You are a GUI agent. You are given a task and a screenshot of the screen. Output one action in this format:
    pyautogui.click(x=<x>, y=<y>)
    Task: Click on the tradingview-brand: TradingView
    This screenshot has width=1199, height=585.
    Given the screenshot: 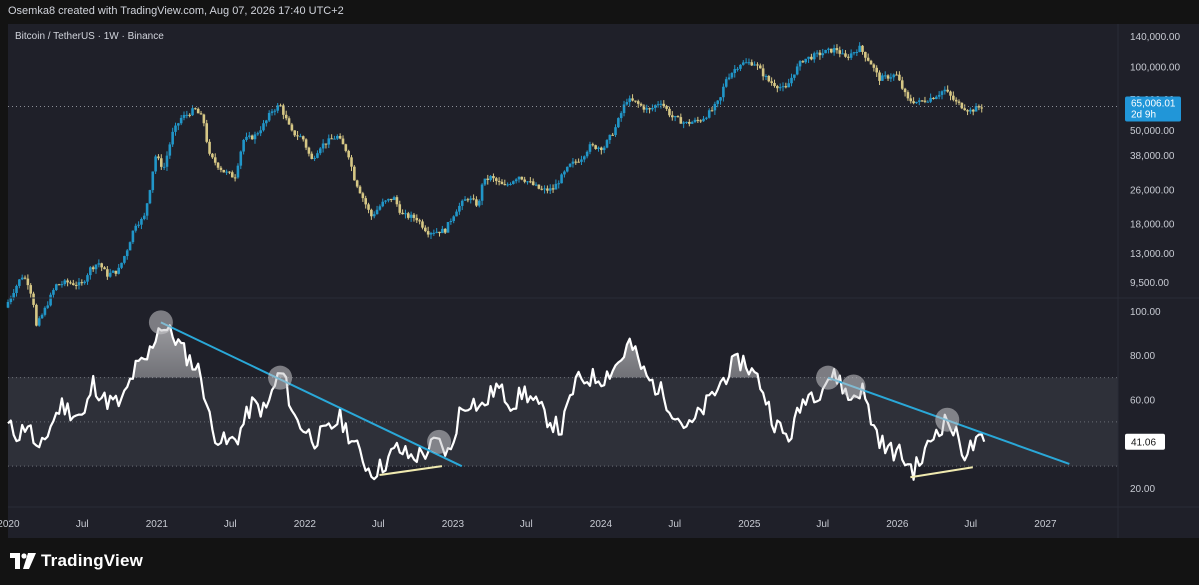 What is the action you would take?
    pyautogui.click(x=76, y=561)
    